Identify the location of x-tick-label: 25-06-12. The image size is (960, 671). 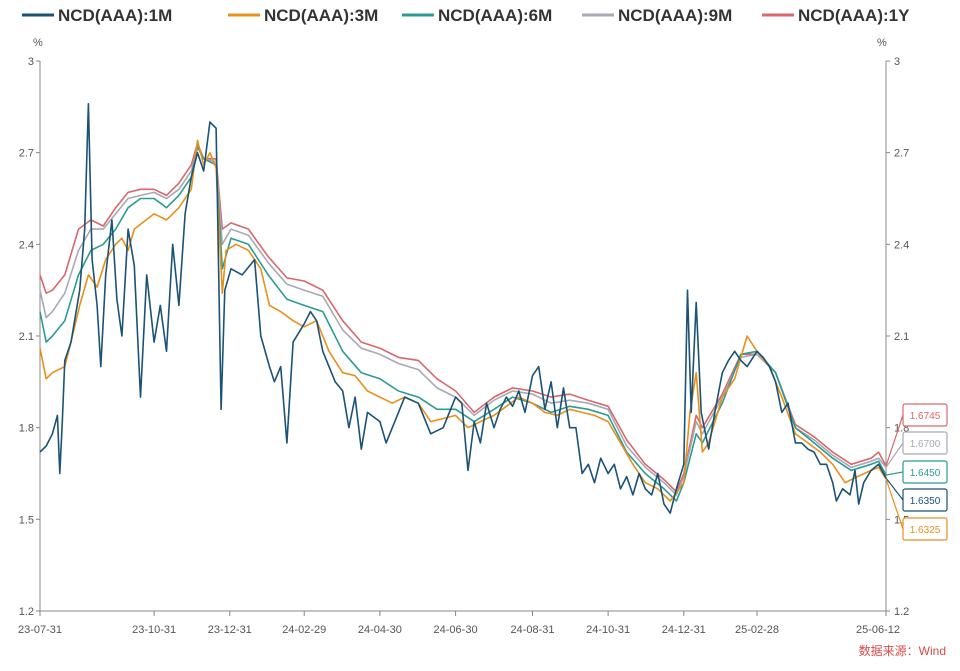
(878, 630).